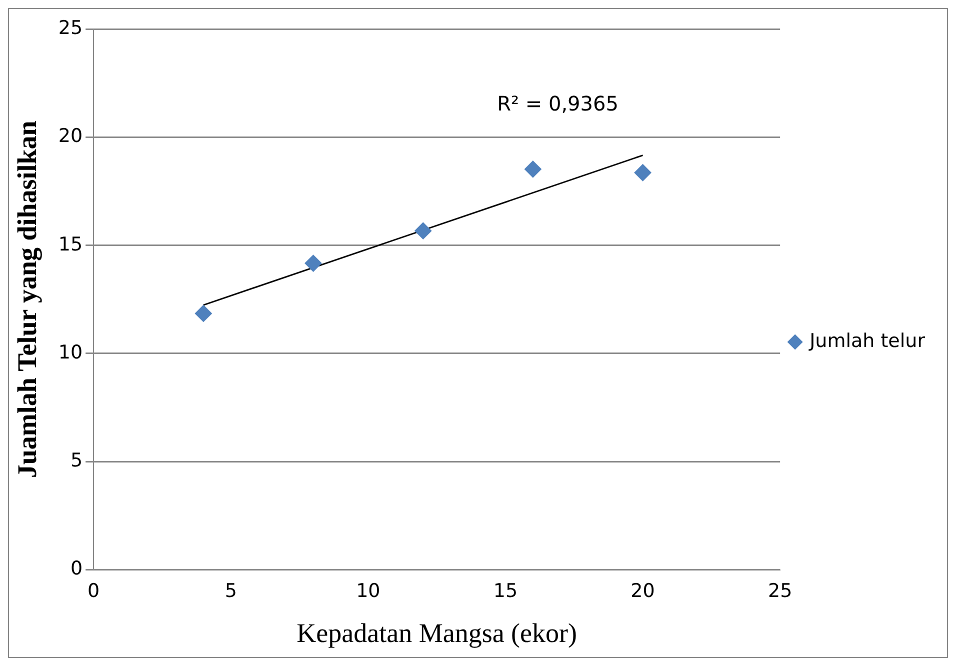 The height and width of the screenshot is (666, 958). I want to click on y-tick-label: 15, so click(70, 244).